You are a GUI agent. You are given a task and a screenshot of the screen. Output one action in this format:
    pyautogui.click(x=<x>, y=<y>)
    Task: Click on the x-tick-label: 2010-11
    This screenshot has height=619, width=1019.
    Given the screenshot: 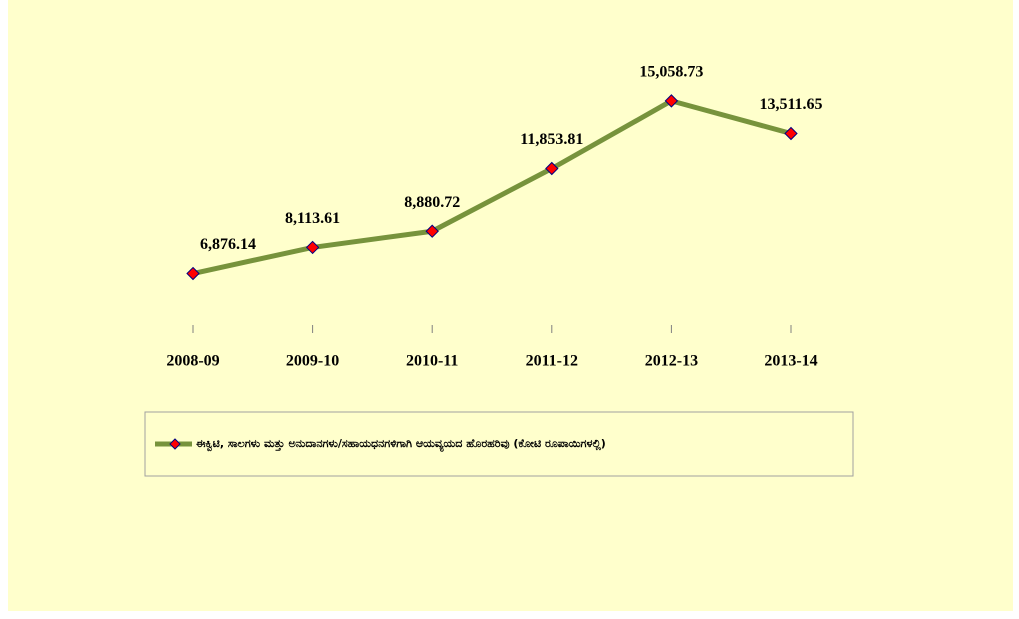 What is the action you would take?
    pyautogui.click(x=432, y=361)
    